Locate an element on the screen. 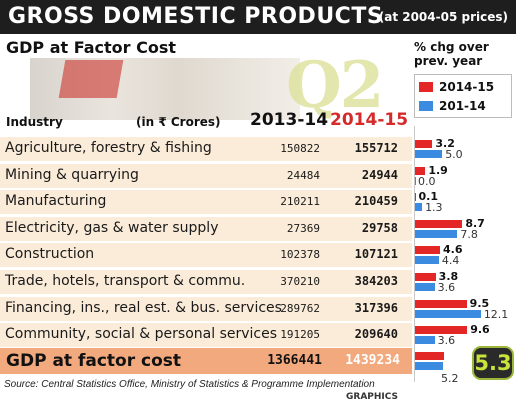 The width and height of the screenshot is (516, 402). bar-label-201-14: 5.0 is located at coordinates (454, 154).